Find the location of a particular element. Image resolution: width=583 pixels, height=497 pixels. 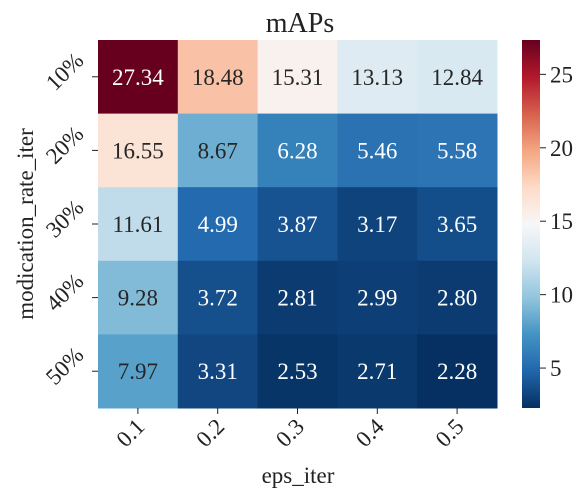

y-tick-label: 20% is located at coordinates (64, 144).